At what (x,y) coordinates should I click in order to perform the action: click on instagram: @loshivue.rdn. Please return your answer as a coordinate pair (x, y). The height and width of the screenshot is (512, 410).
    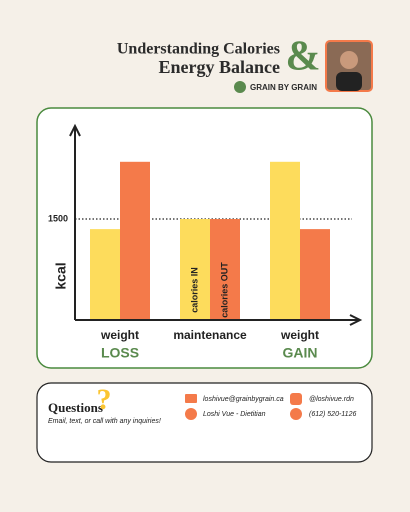
    Looking at the image, I should click on (331, 399).